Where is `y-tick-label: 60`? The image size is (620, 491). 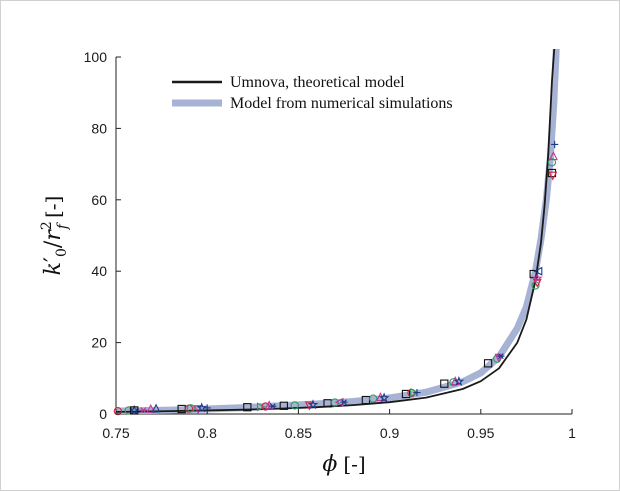
y-tick-label: 60 is located at coordinates (99, 200).